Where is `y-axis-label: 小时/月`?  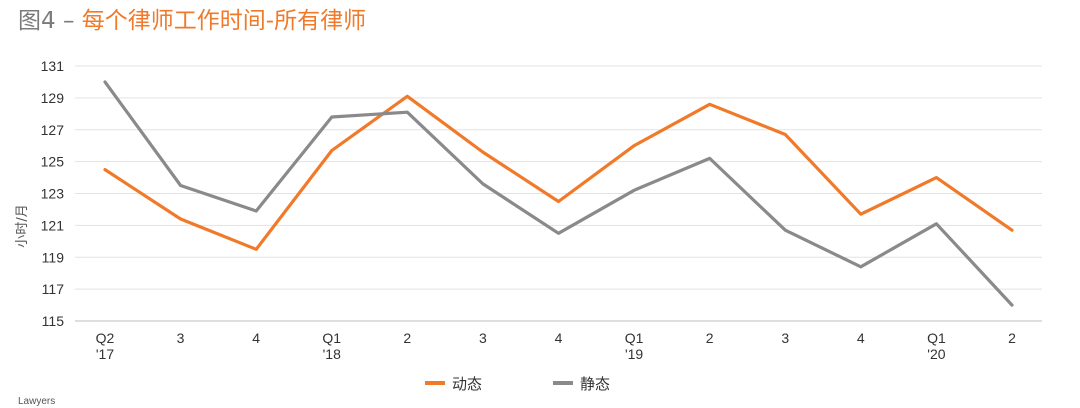
y-axis-label: 小时/月 is located at coordinates (22, 225).